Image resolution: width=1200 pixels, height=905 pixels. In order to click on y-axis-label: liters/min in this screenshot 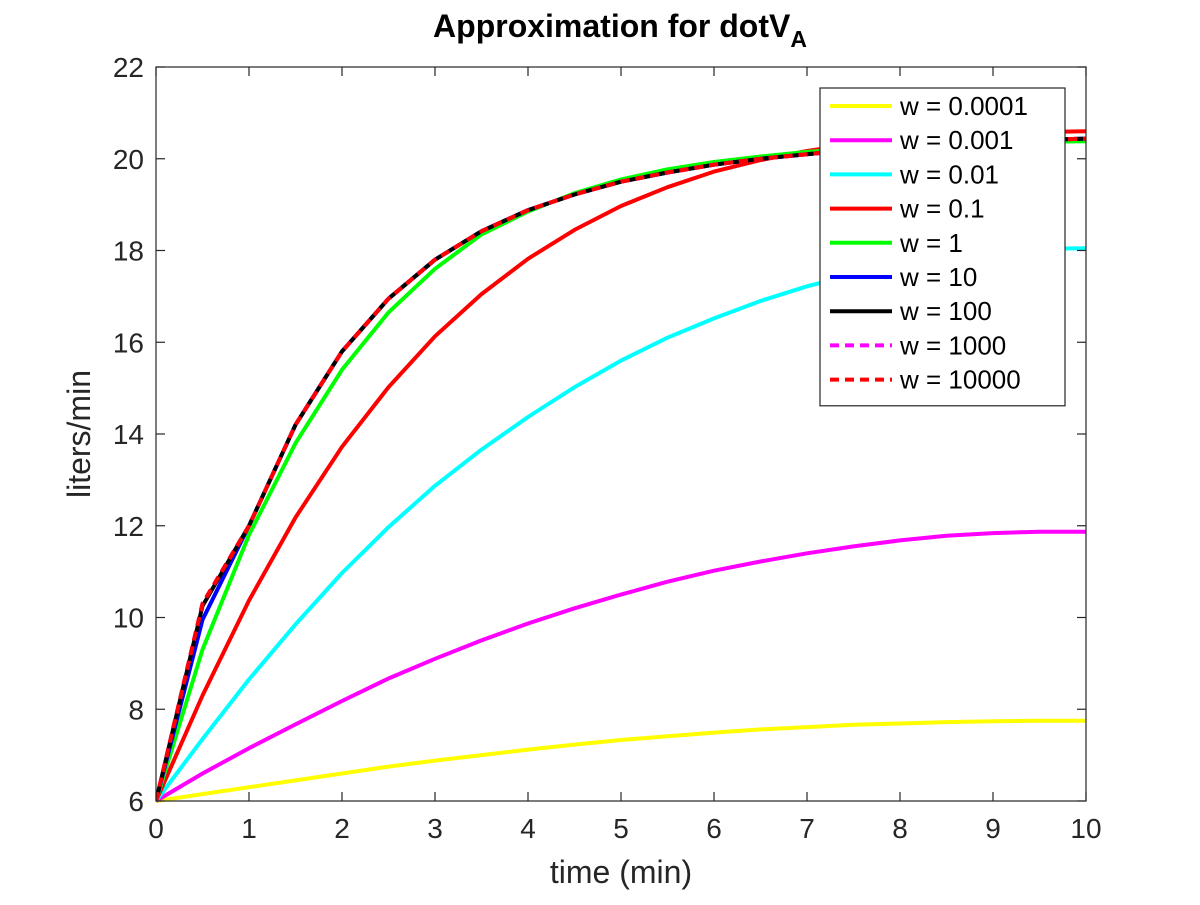, I will do `click(79, 434)`.